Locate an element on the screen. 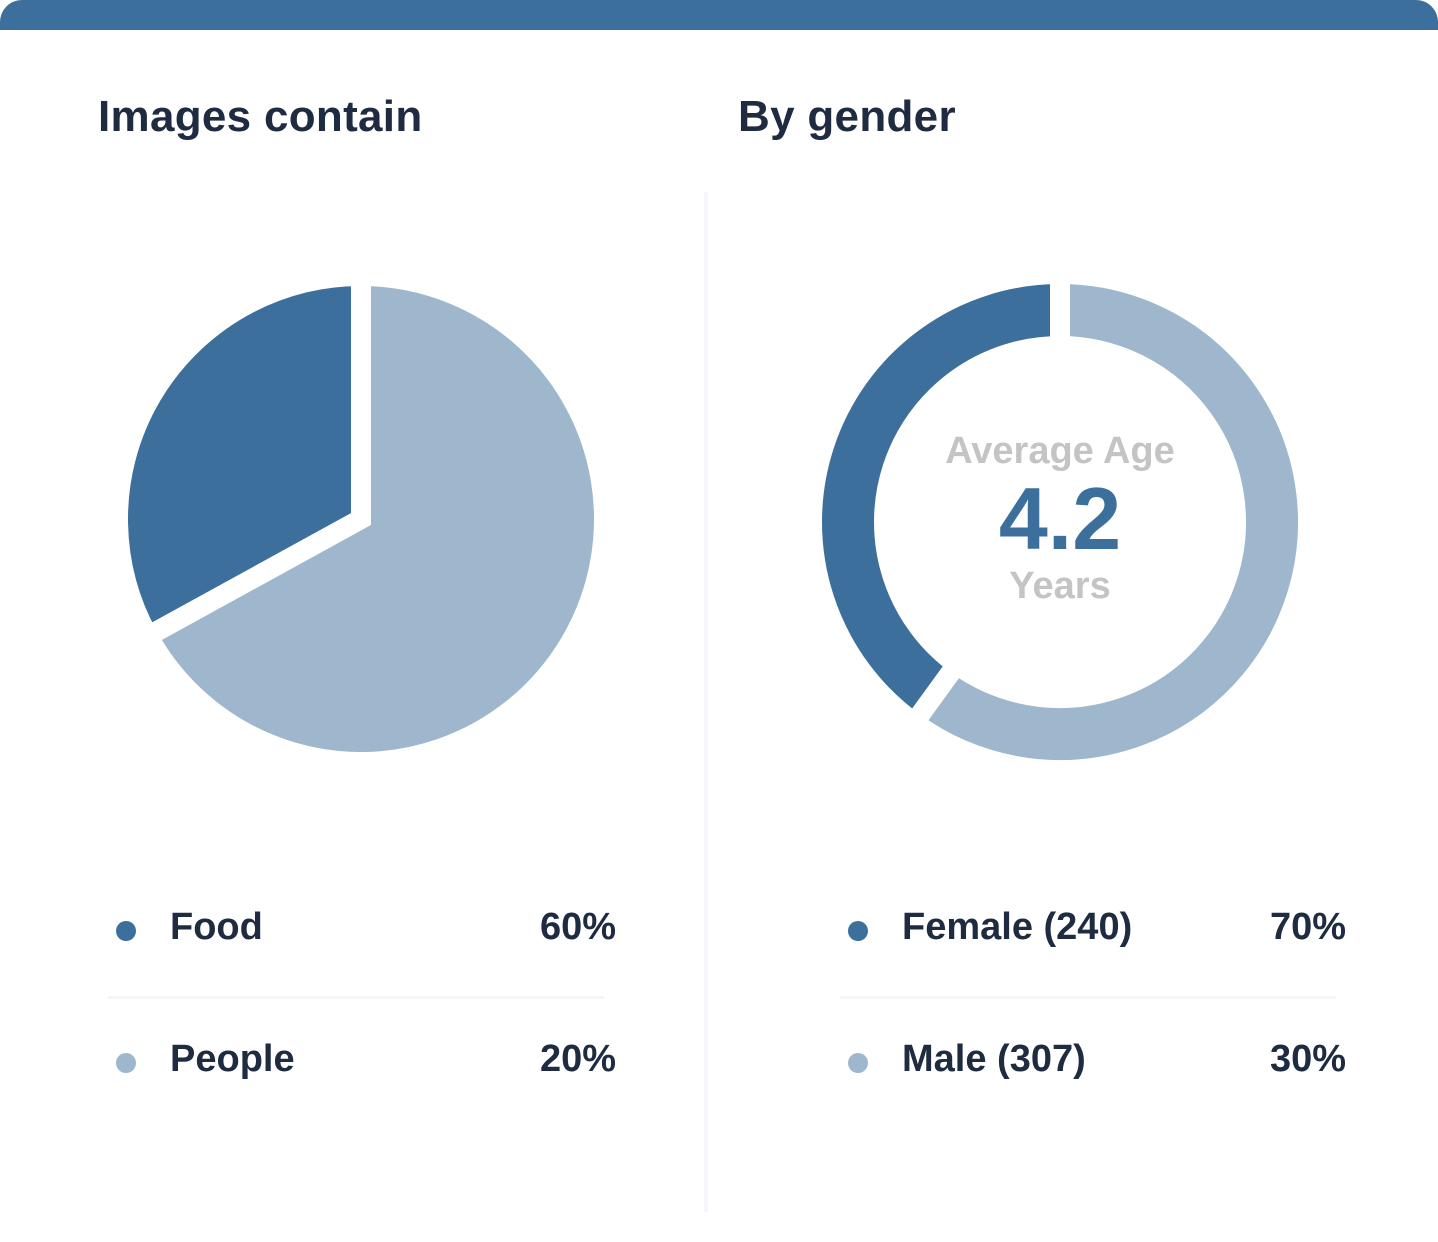 This screenshot has width=1438, height=1242. legend-label: Female (240) is located at coordinates (1017, 927).